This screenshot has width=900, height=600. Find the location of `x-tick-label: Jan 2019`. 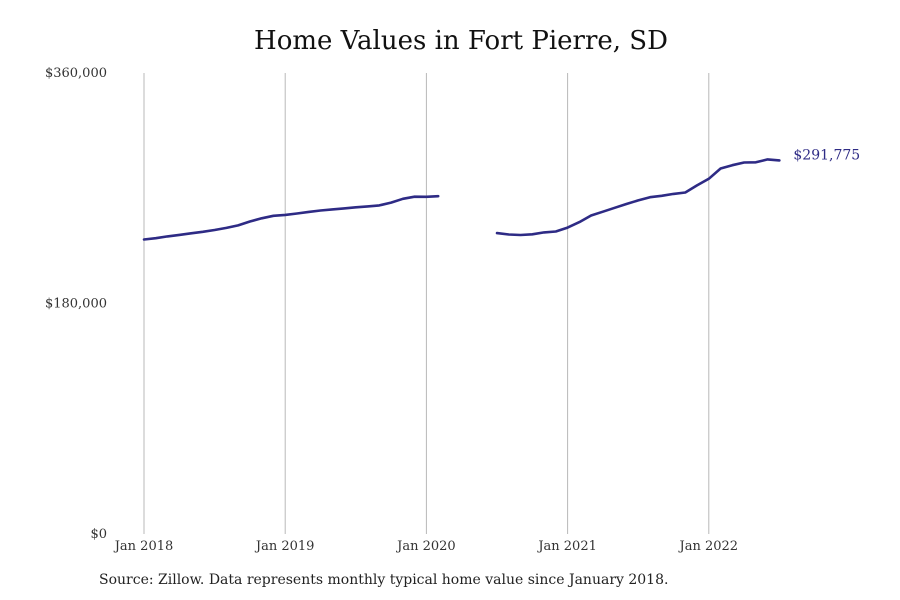

x-tick-label: Jan 2019 is located at coordinates (284, 546).